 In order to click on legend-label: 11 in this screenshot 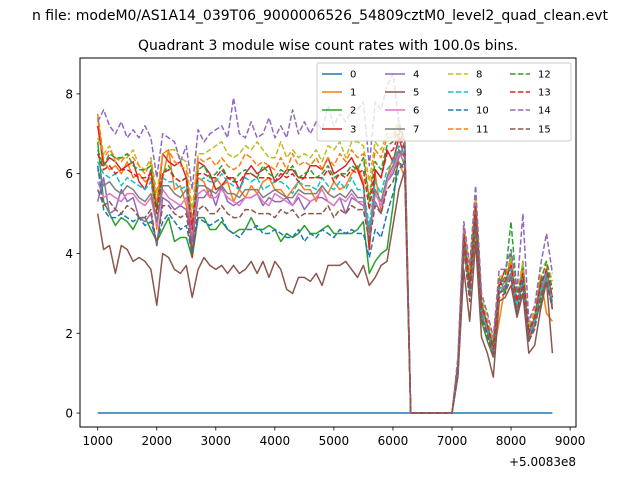, I will do `click(482, 130)`.